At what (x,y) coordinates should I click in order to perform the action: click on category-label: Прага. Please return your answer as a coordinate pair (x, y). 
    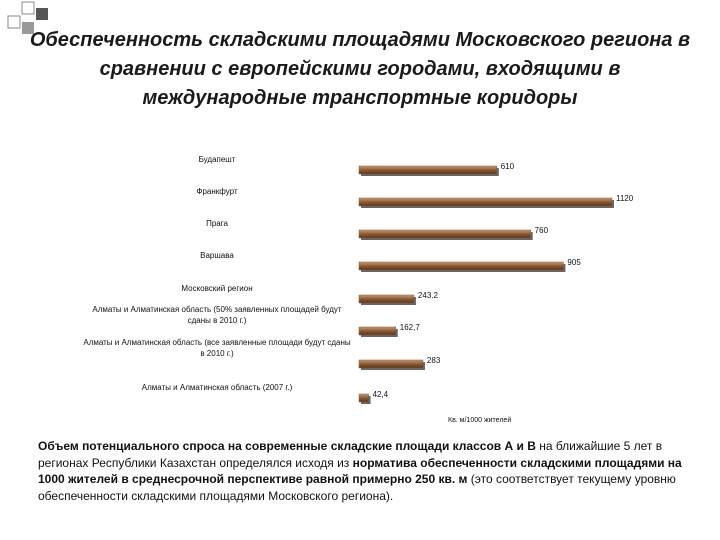
    Looking at the image, I should click on (217, 223).